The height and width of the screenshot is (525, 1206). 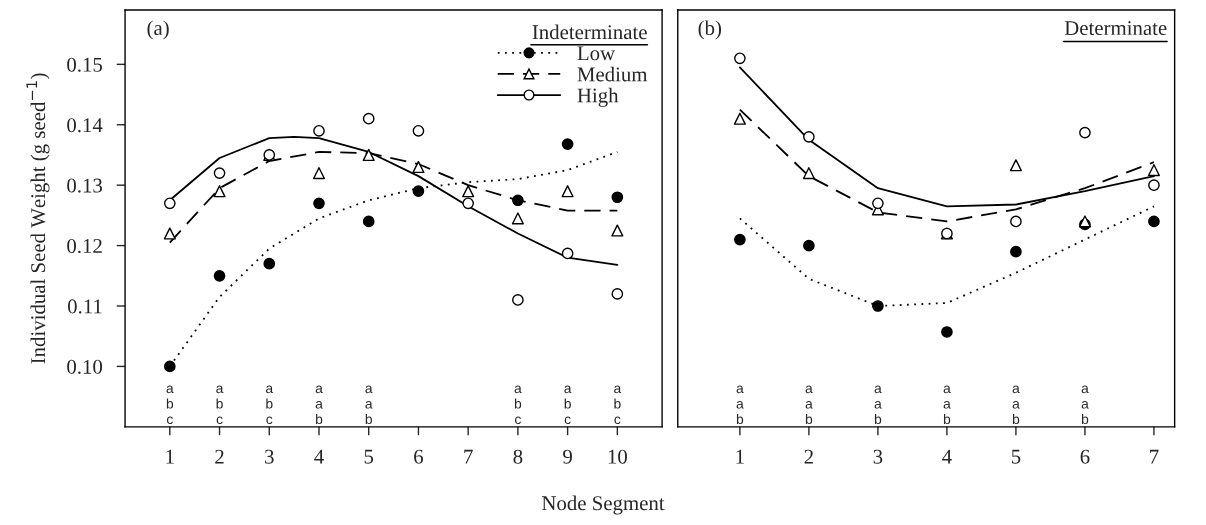 What do you see at coordinates (612, 74) in the screenshot?
I see `legend-label: Medium` at bounding box center [612, 74].